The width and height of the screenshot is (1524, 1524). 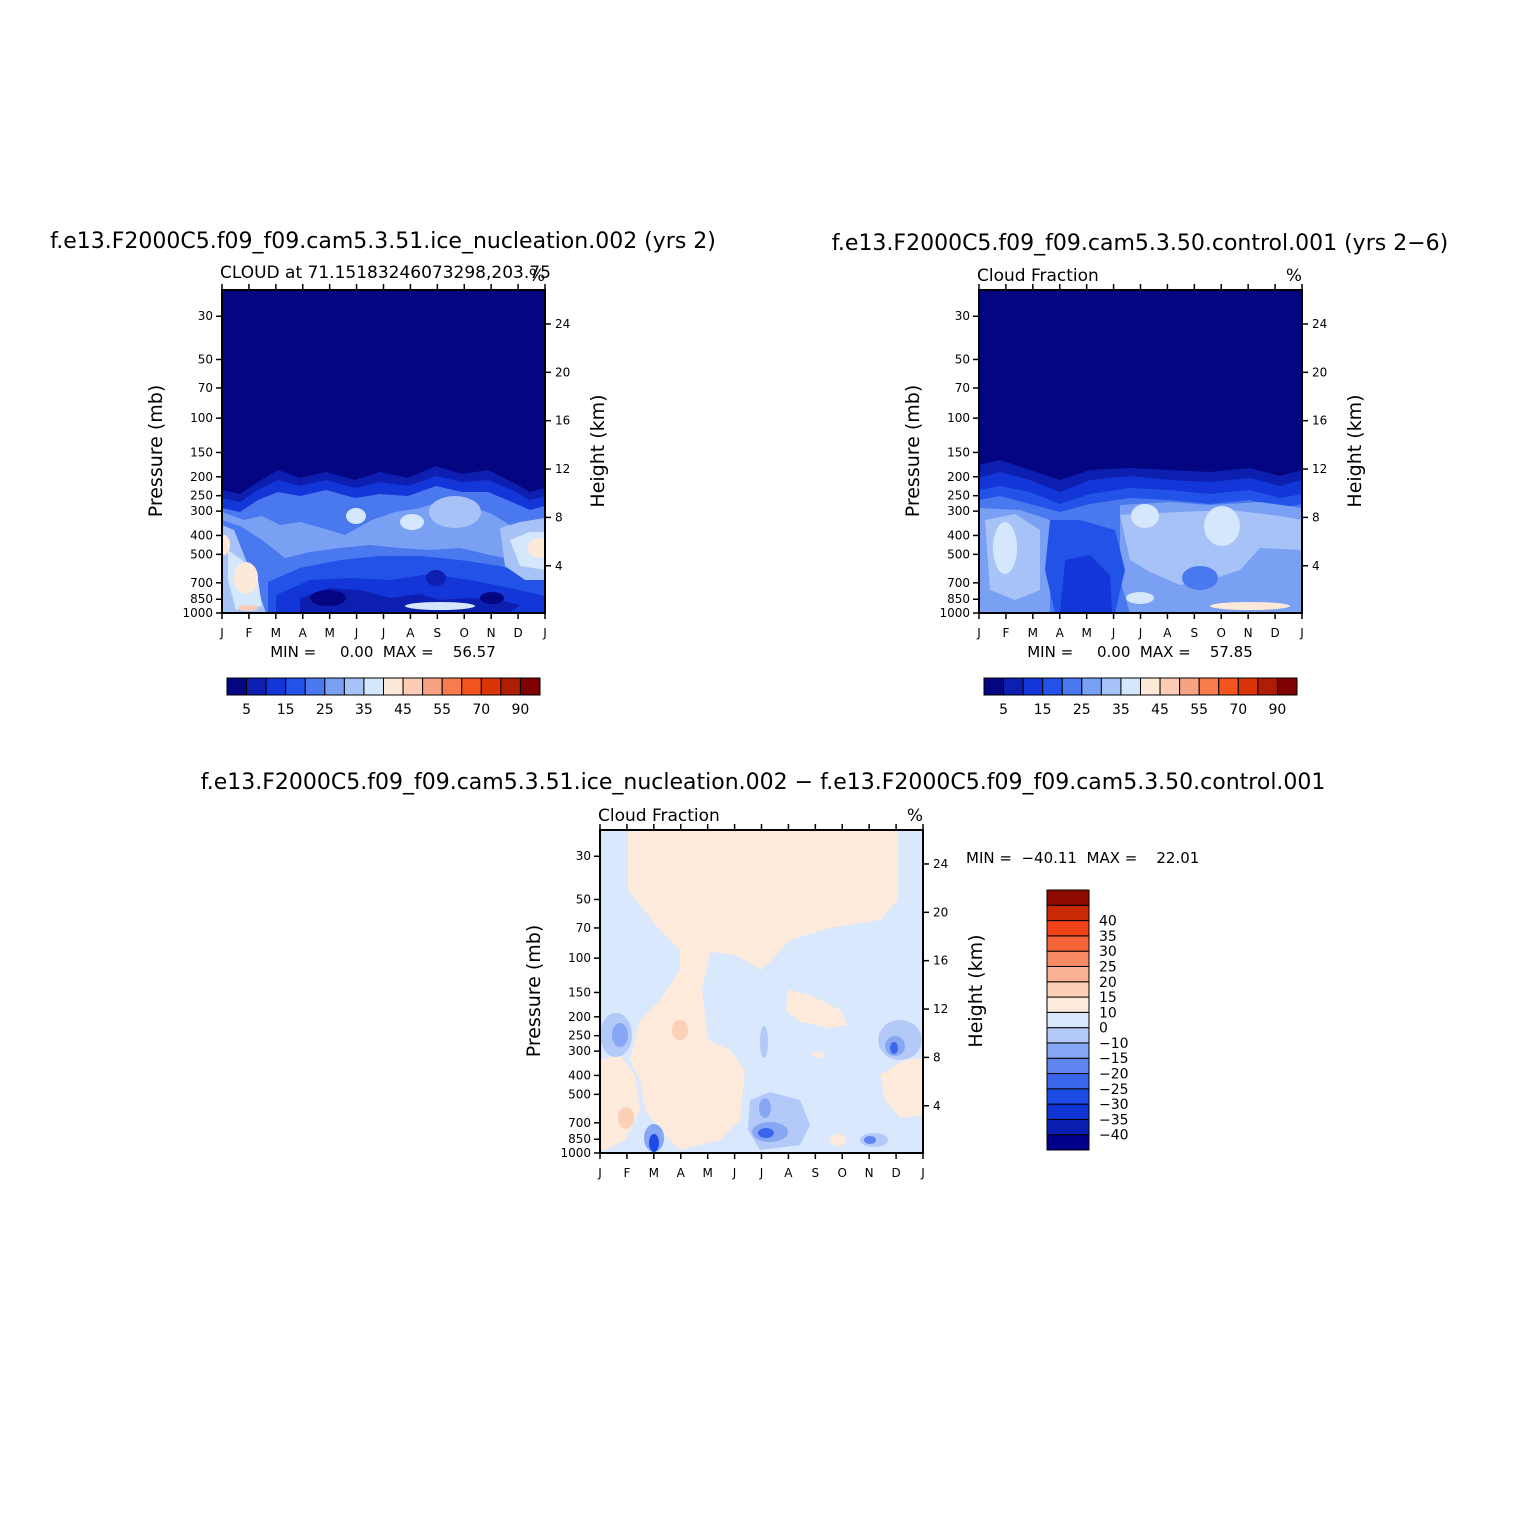 What do you see at coordinates (761, 991) in the screenshot?
I see `contour-field-difference` at bounding box center [761, 991].